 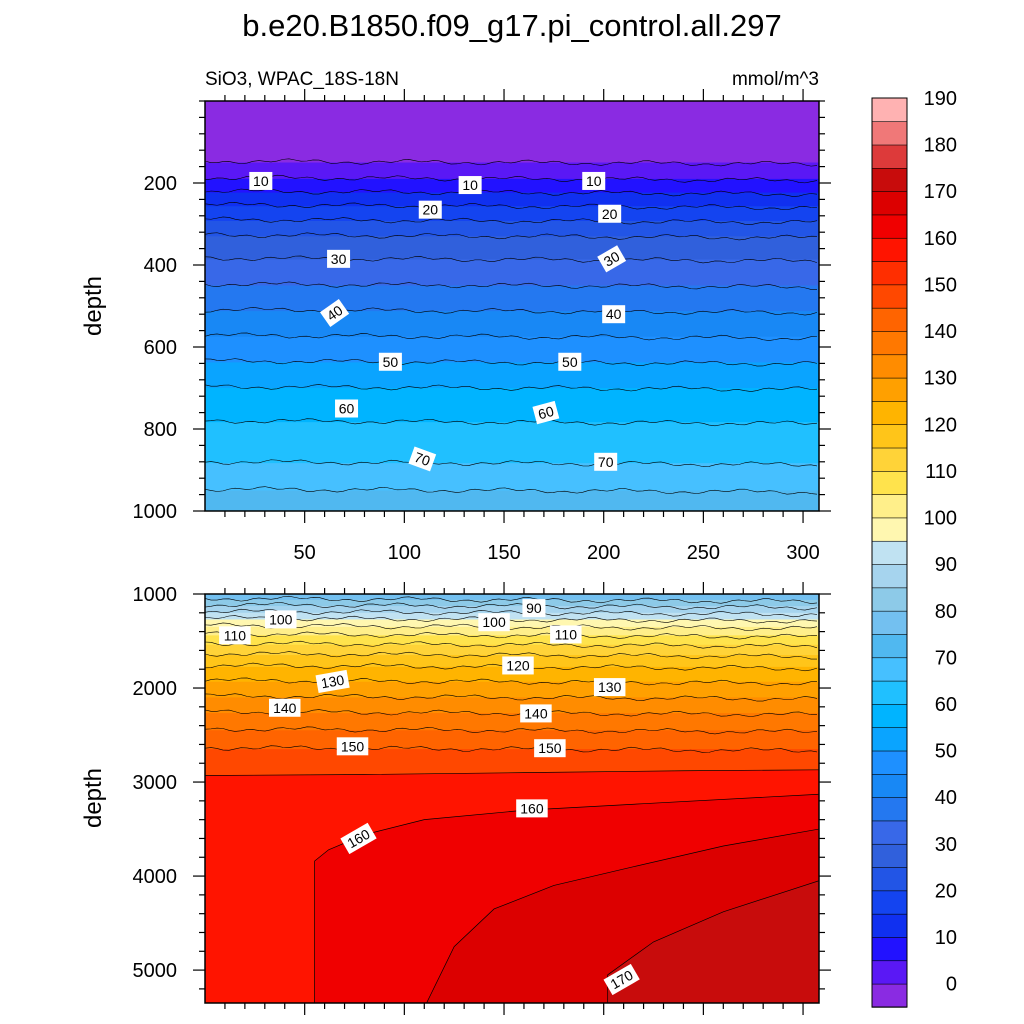 I want to click on colorbar-label: 0, so click(x=951, y=985).